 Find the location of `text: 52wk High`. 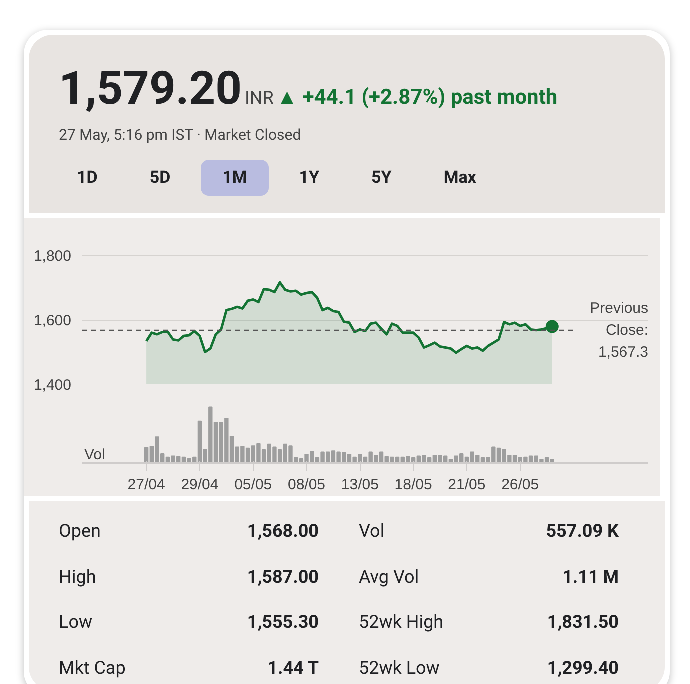

text: 52wk High is located at coordinates (402, 623).